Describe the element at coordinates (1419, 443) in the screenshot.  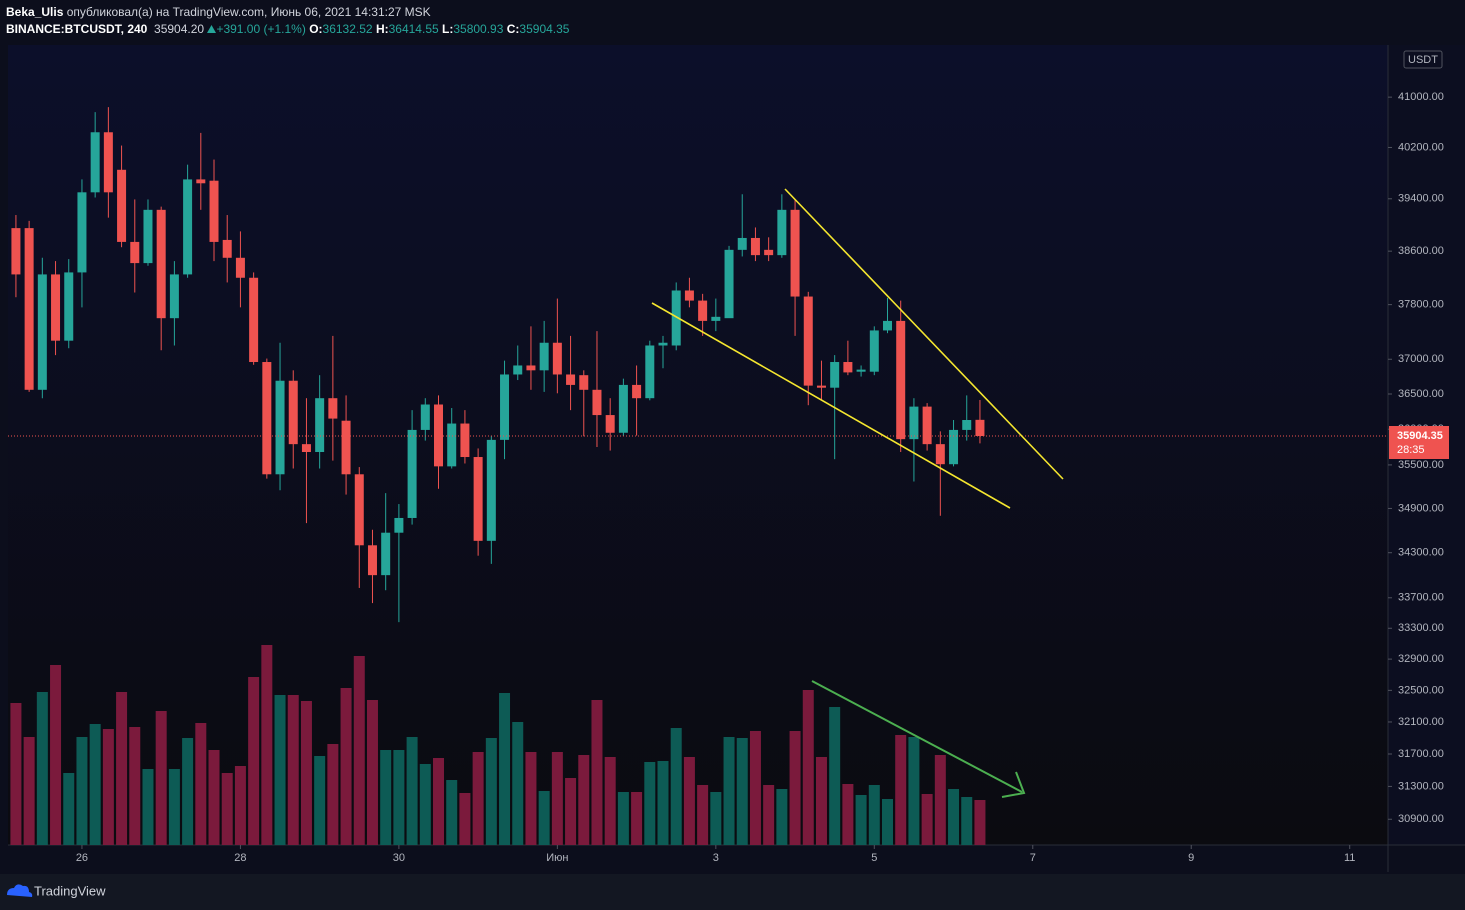
I see `last-price-tag` at that location.